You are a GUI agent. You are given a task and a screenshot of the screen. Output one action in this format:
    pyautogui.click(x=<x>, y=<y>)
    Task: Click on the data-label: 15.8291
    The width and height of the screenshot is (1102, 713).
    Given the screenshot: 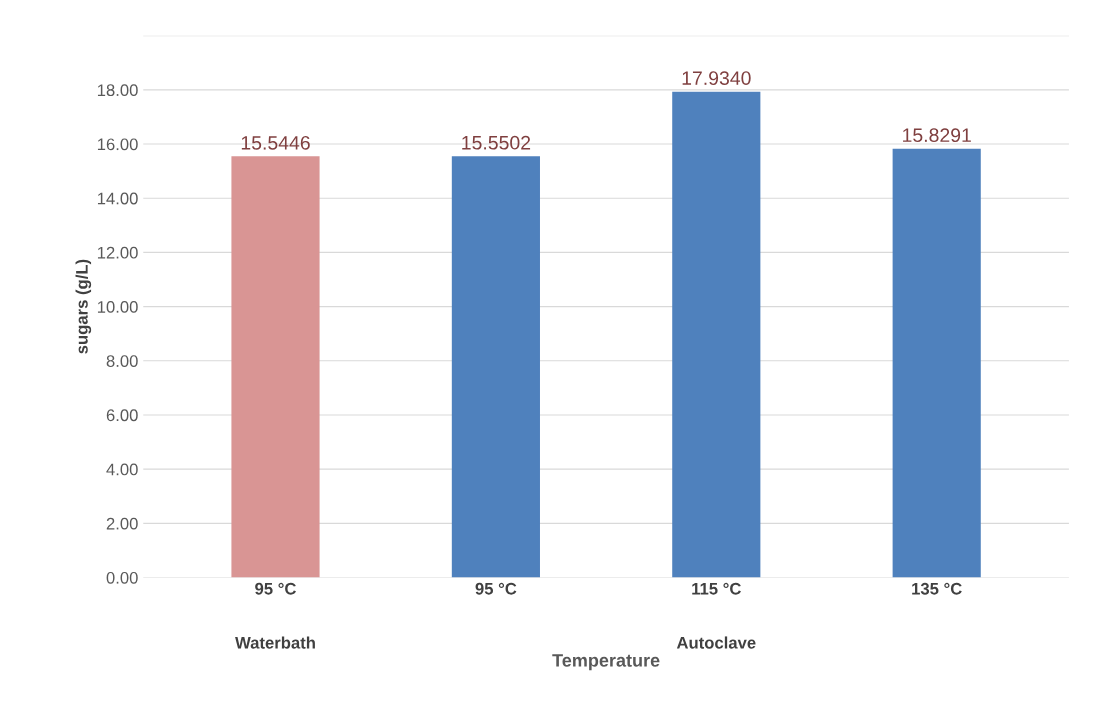 What is the action you would take?
    pyautogui.click(x=937, y=135)
    